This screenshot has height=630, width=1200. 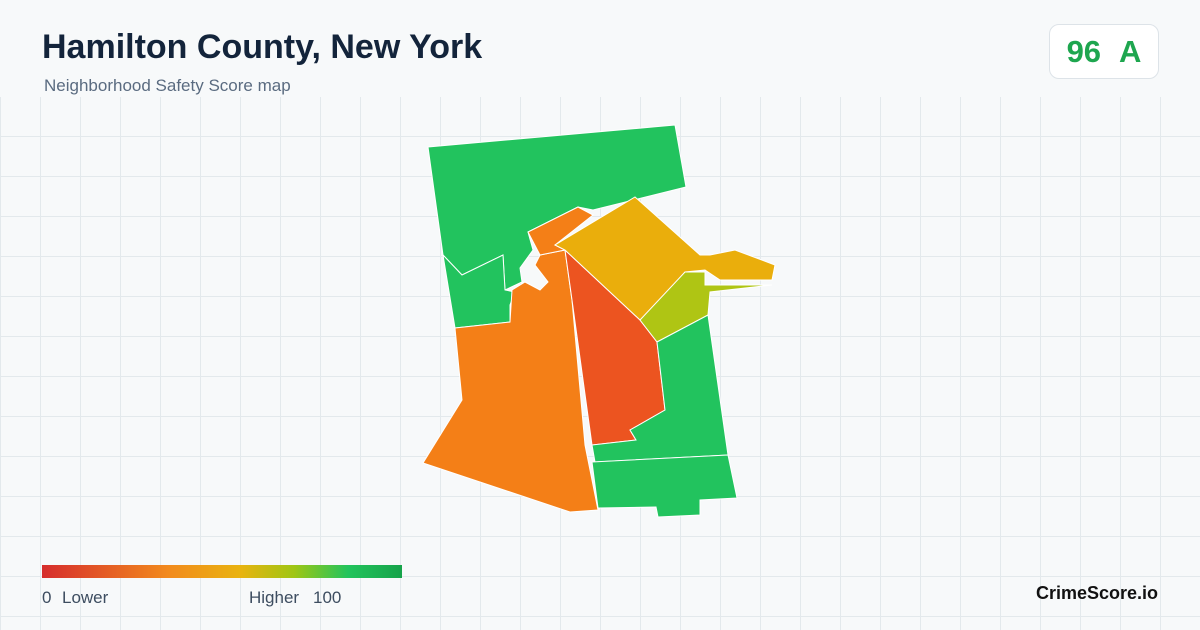 I want to click on legend-high-label: Higher, so click(x=274, y=597).